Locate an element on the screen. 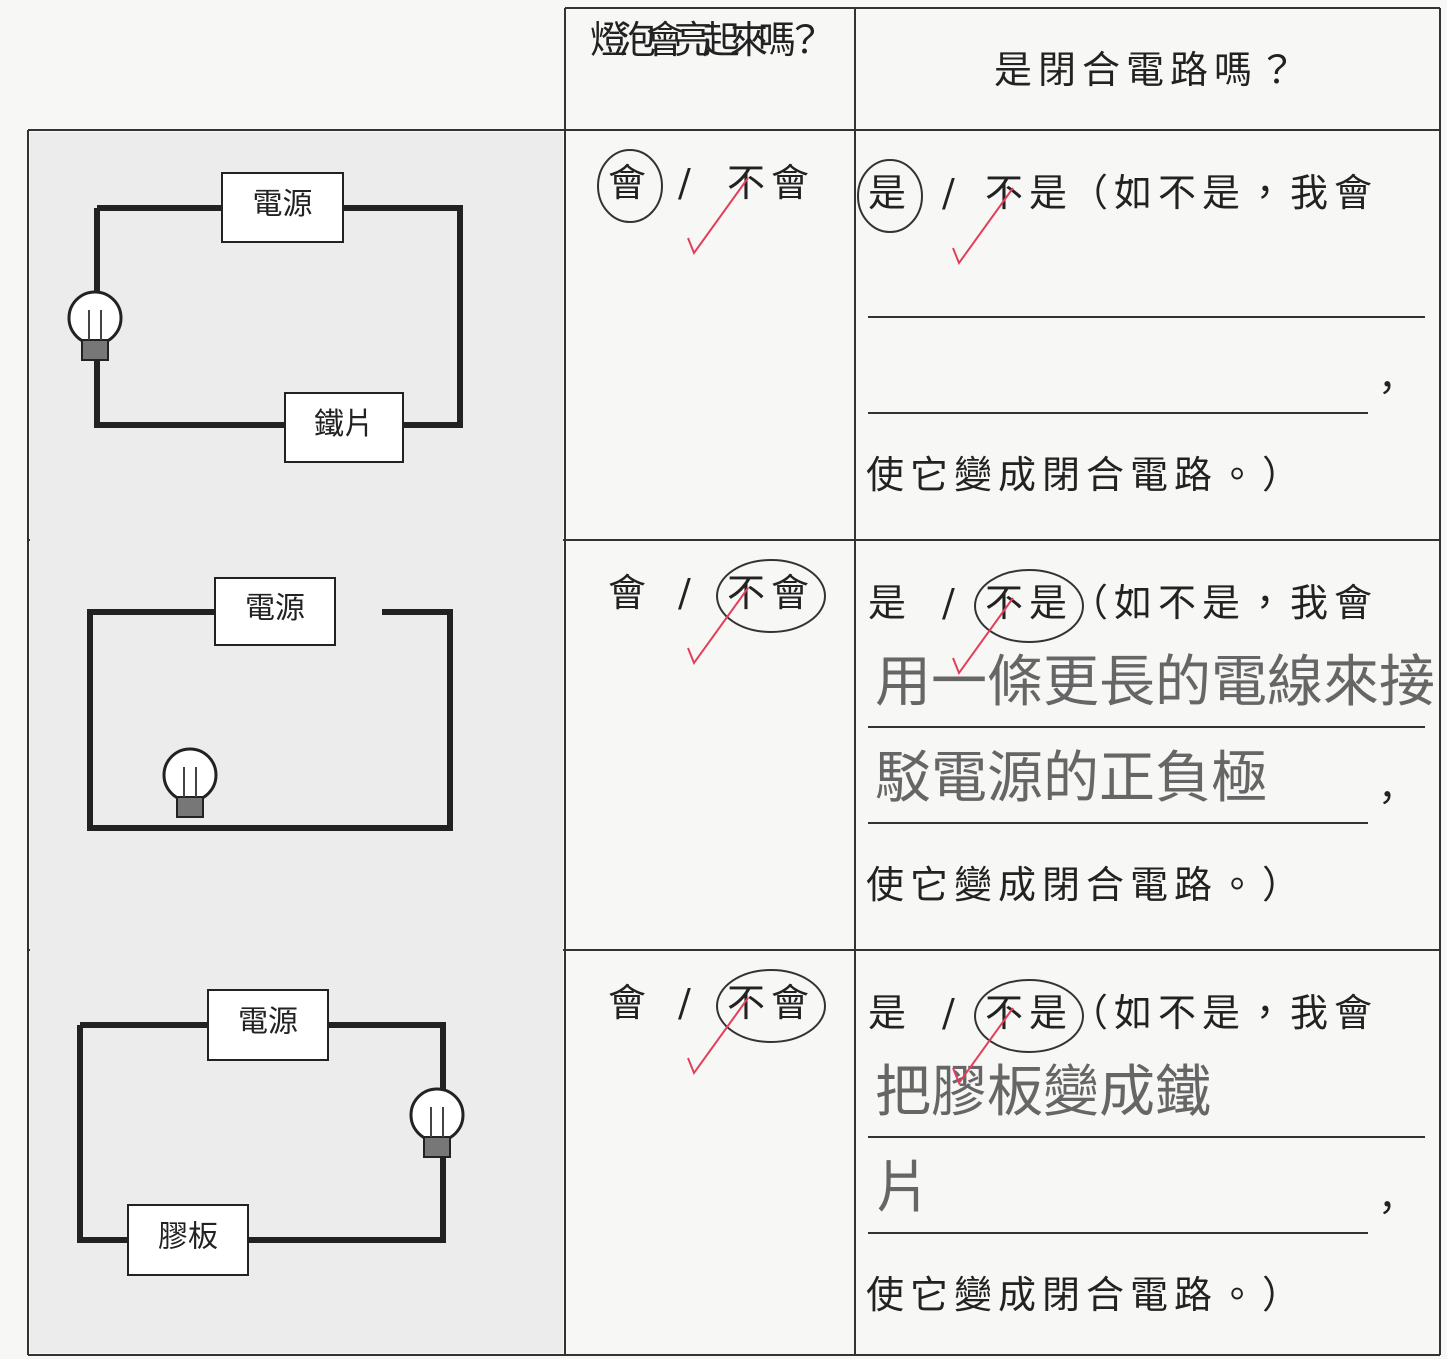 This screenshot has height=1359, width=1447. component-label: 膠板 is located at coordinates (188, 1237).